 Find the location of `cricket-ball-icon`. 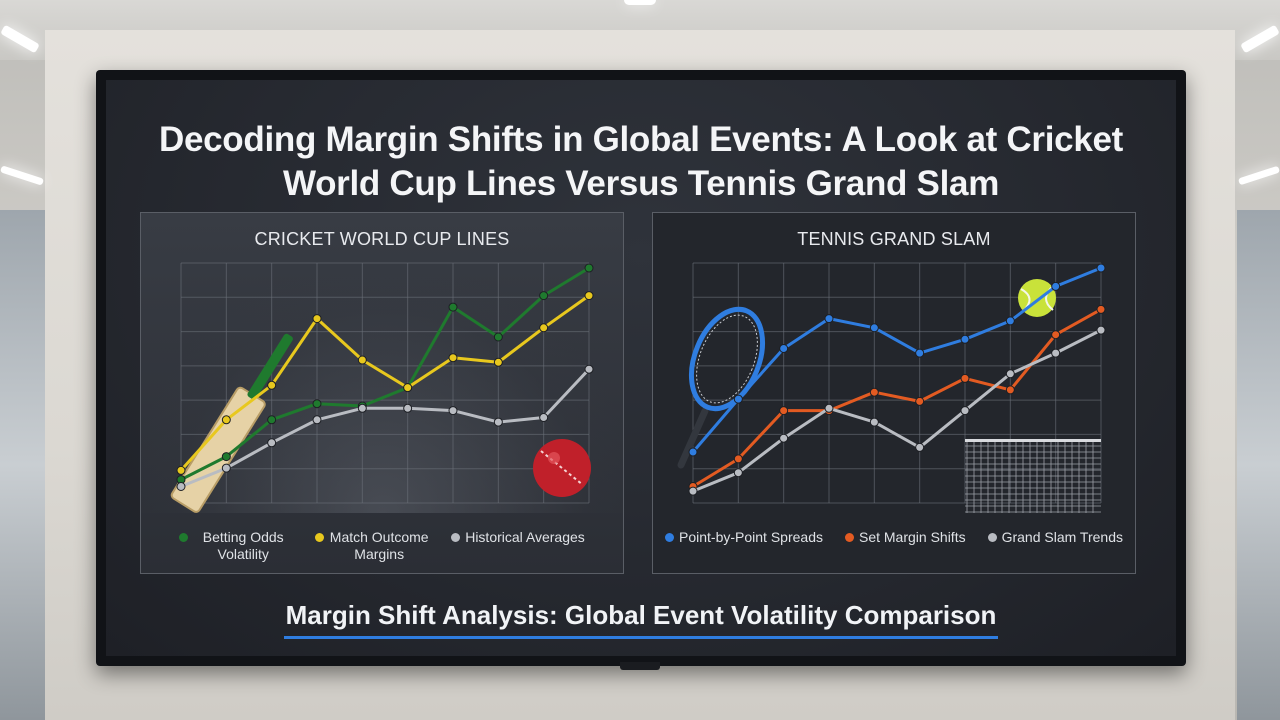

cricket-ball-icon is located at coordinates (562, 468).